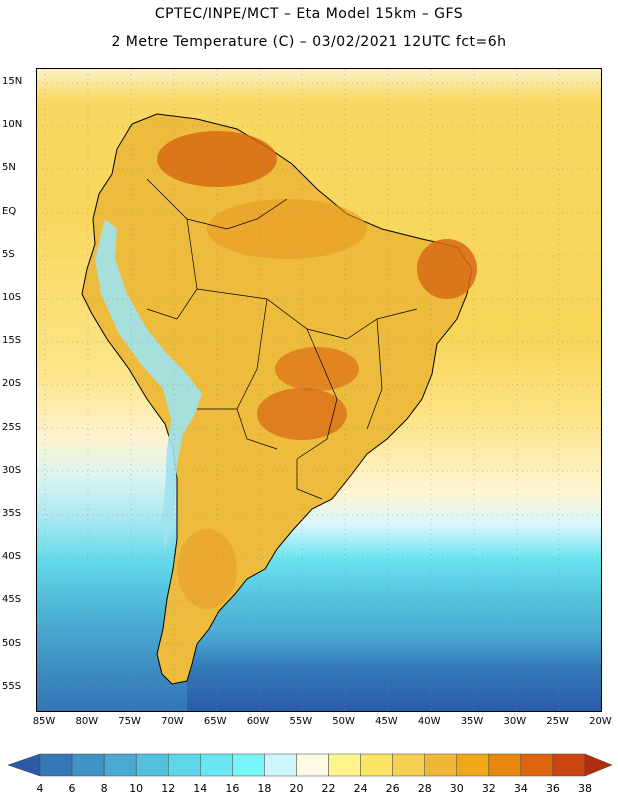  Describe the element at coordinates (552, 788) in the screenshot. I see `colorbar-tick-label: 36` at that location.